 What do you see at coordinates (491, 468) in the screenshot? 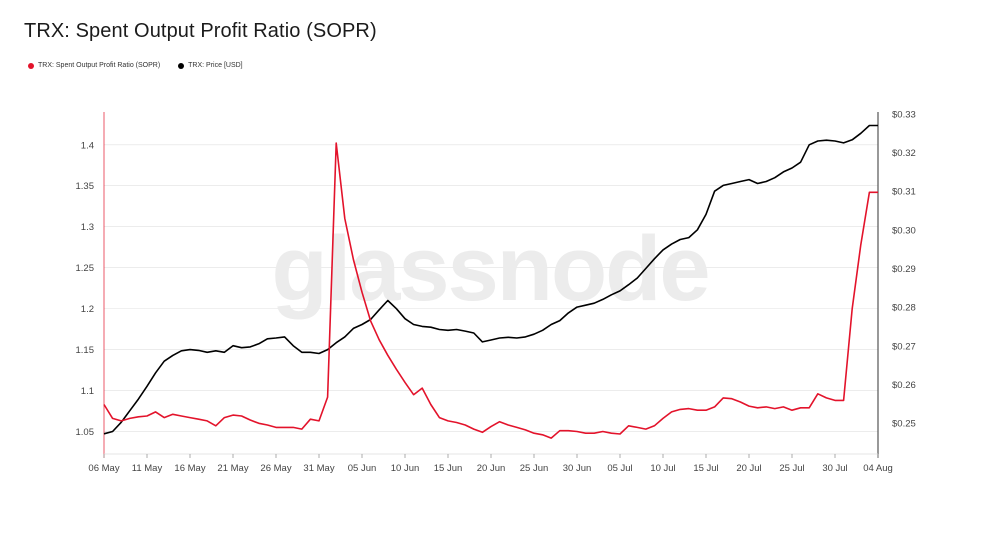
I see `x-tick-label: 20 Jun` at bounding box center [491, 468].